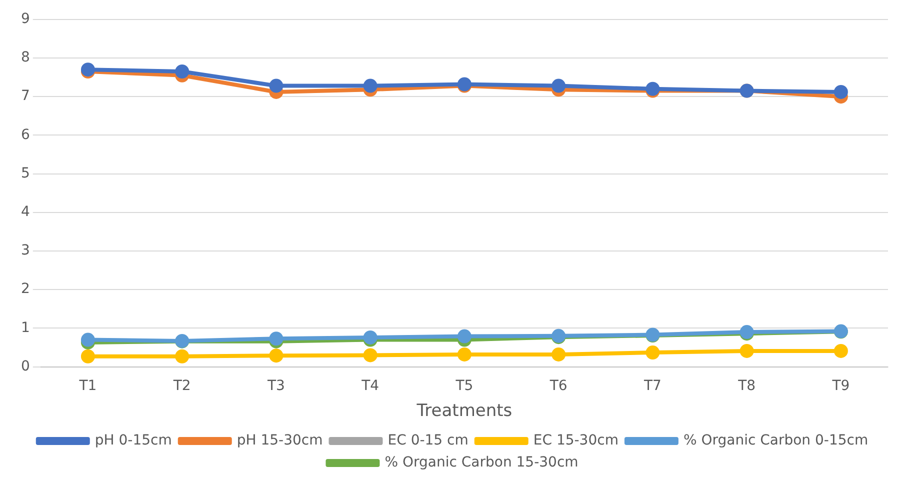 This screenshot has width=920, height=490. Describe the element at coordinates (25, 96) in the screenshot. I see `y-tick-label: 7` at that location.